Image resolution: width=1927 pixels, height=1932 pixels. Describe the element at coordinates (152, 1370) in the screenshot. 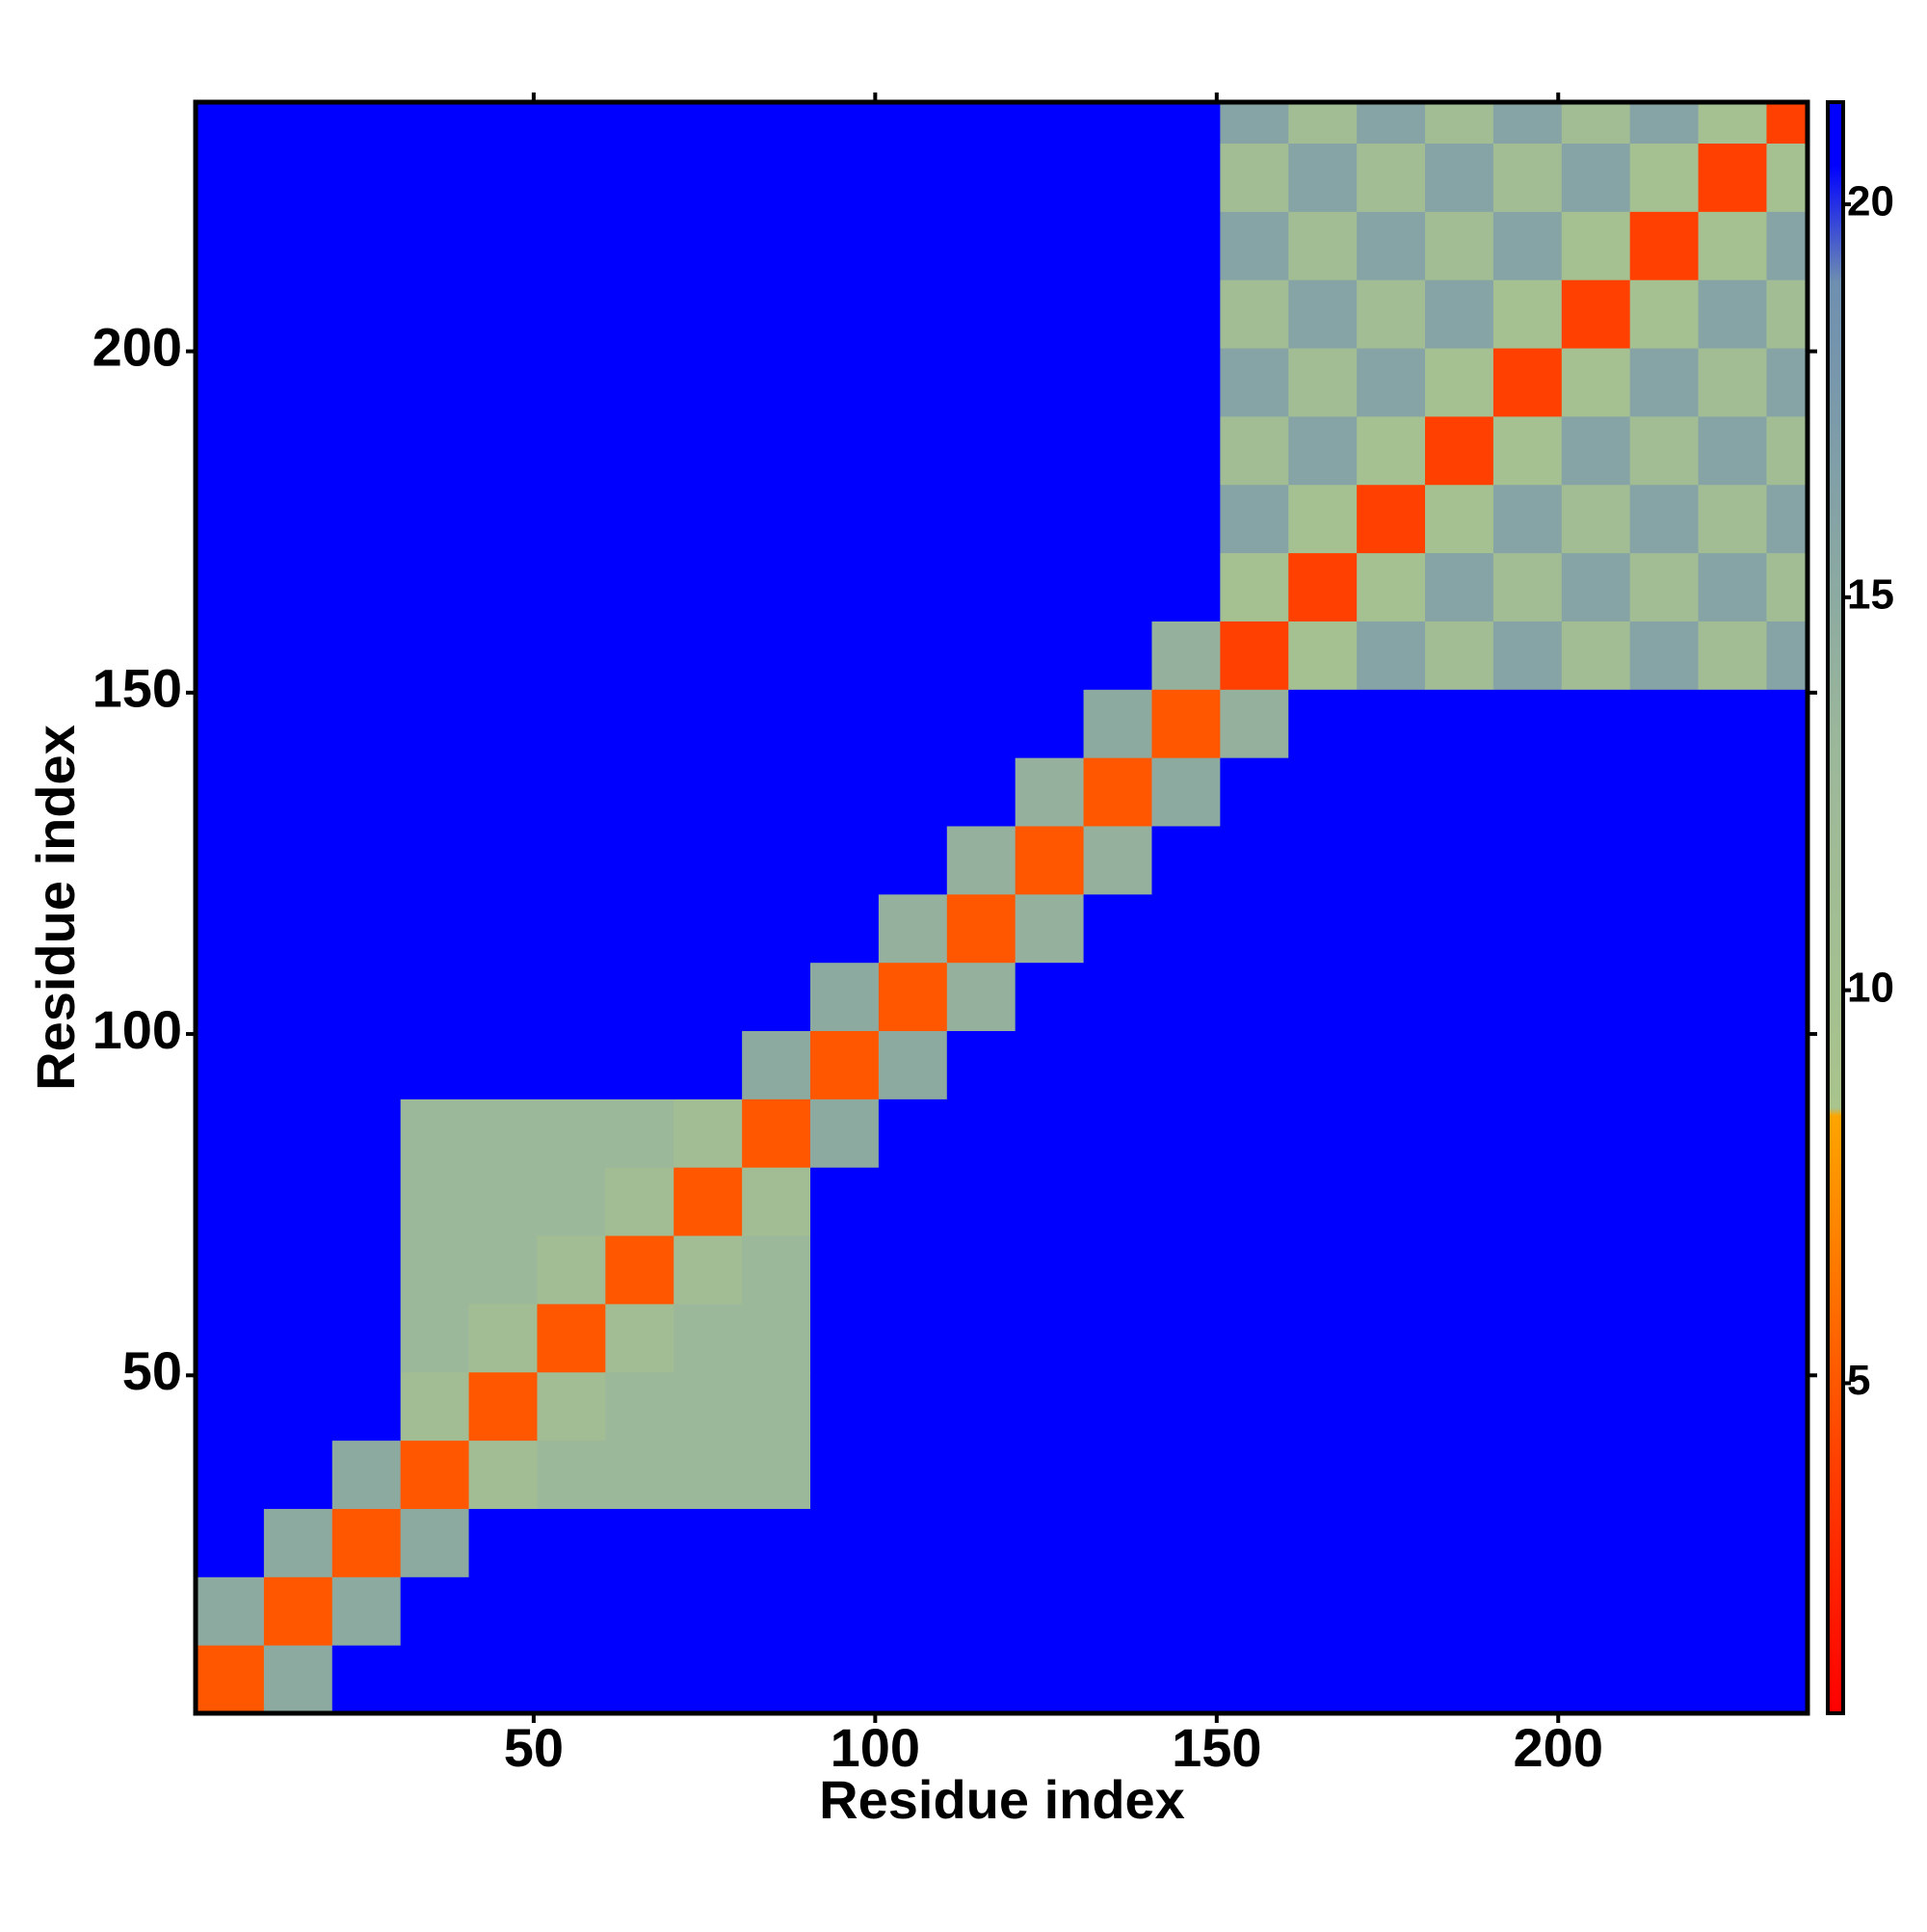

I see `y-tick-label: 50` at that location.